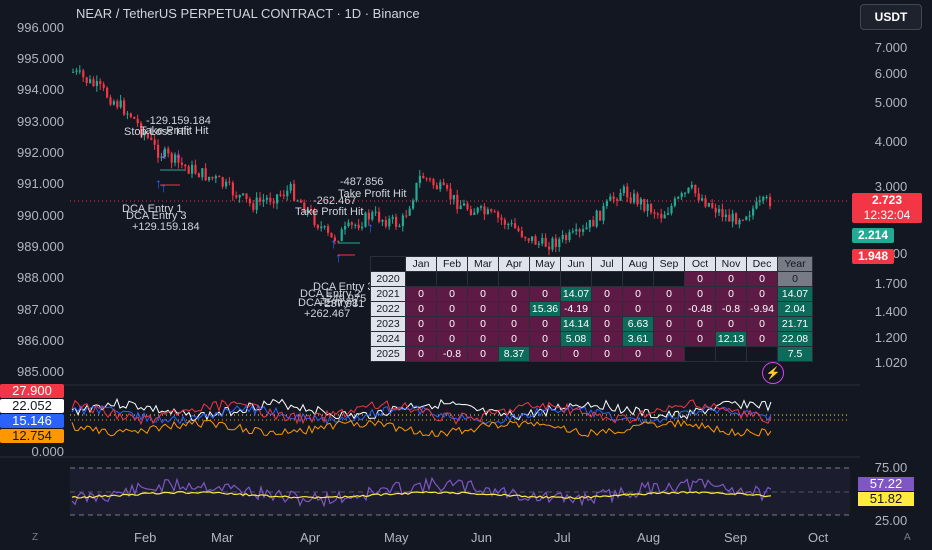 The height and width of the screenshot is (550, 932). Describe the element at coordinates (32, 436) in the screenshot. I see `osc-value-label: 12.754` at that location.